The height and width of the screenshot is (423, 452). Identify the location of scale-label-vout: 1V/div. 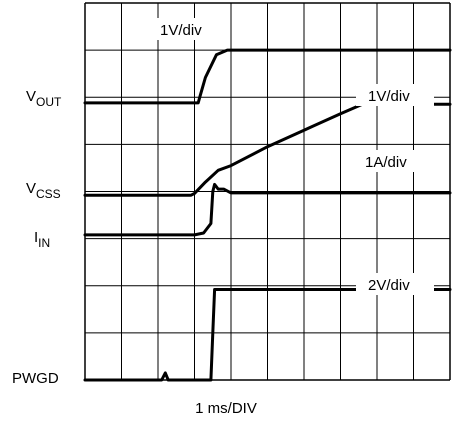
(181, 30).